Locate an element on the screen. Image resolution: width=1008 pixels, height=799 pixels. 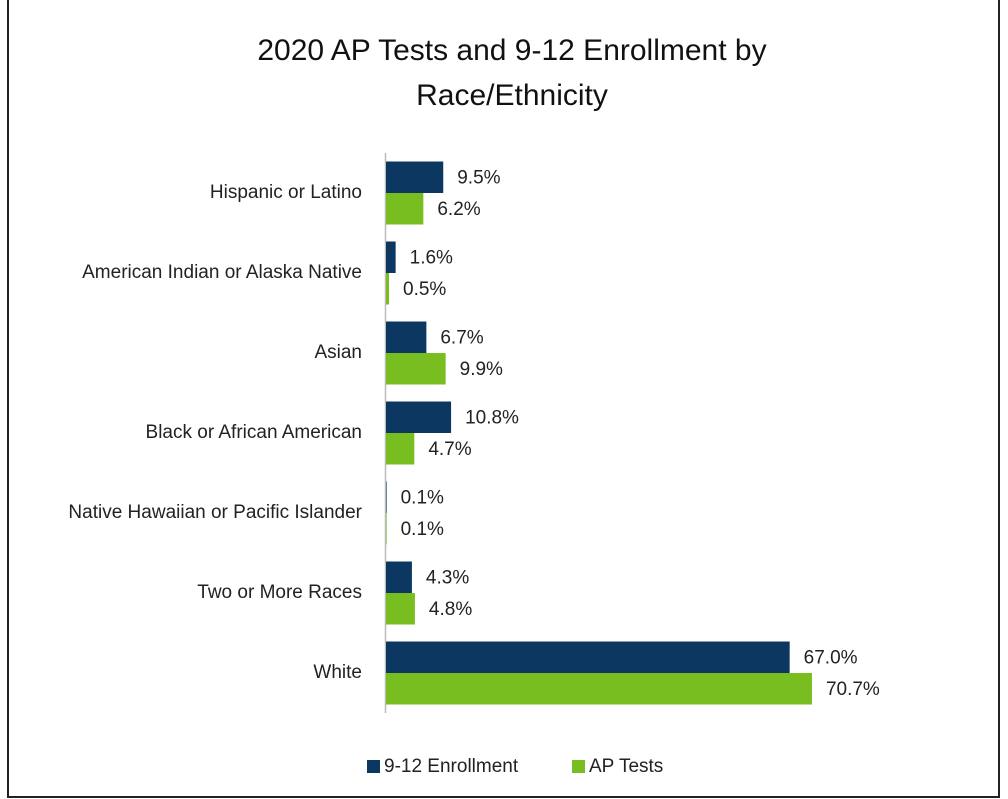
data-label: 1.6% is located at coordinates (431, 257).